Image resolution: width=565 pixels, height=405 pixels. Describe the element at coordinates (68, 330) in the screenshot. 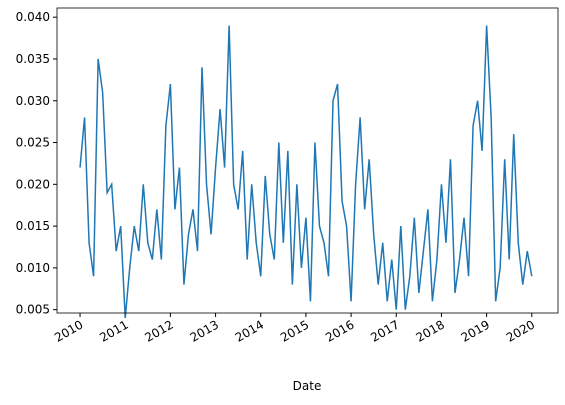

I see `x-tick-label: 2010` at that location.